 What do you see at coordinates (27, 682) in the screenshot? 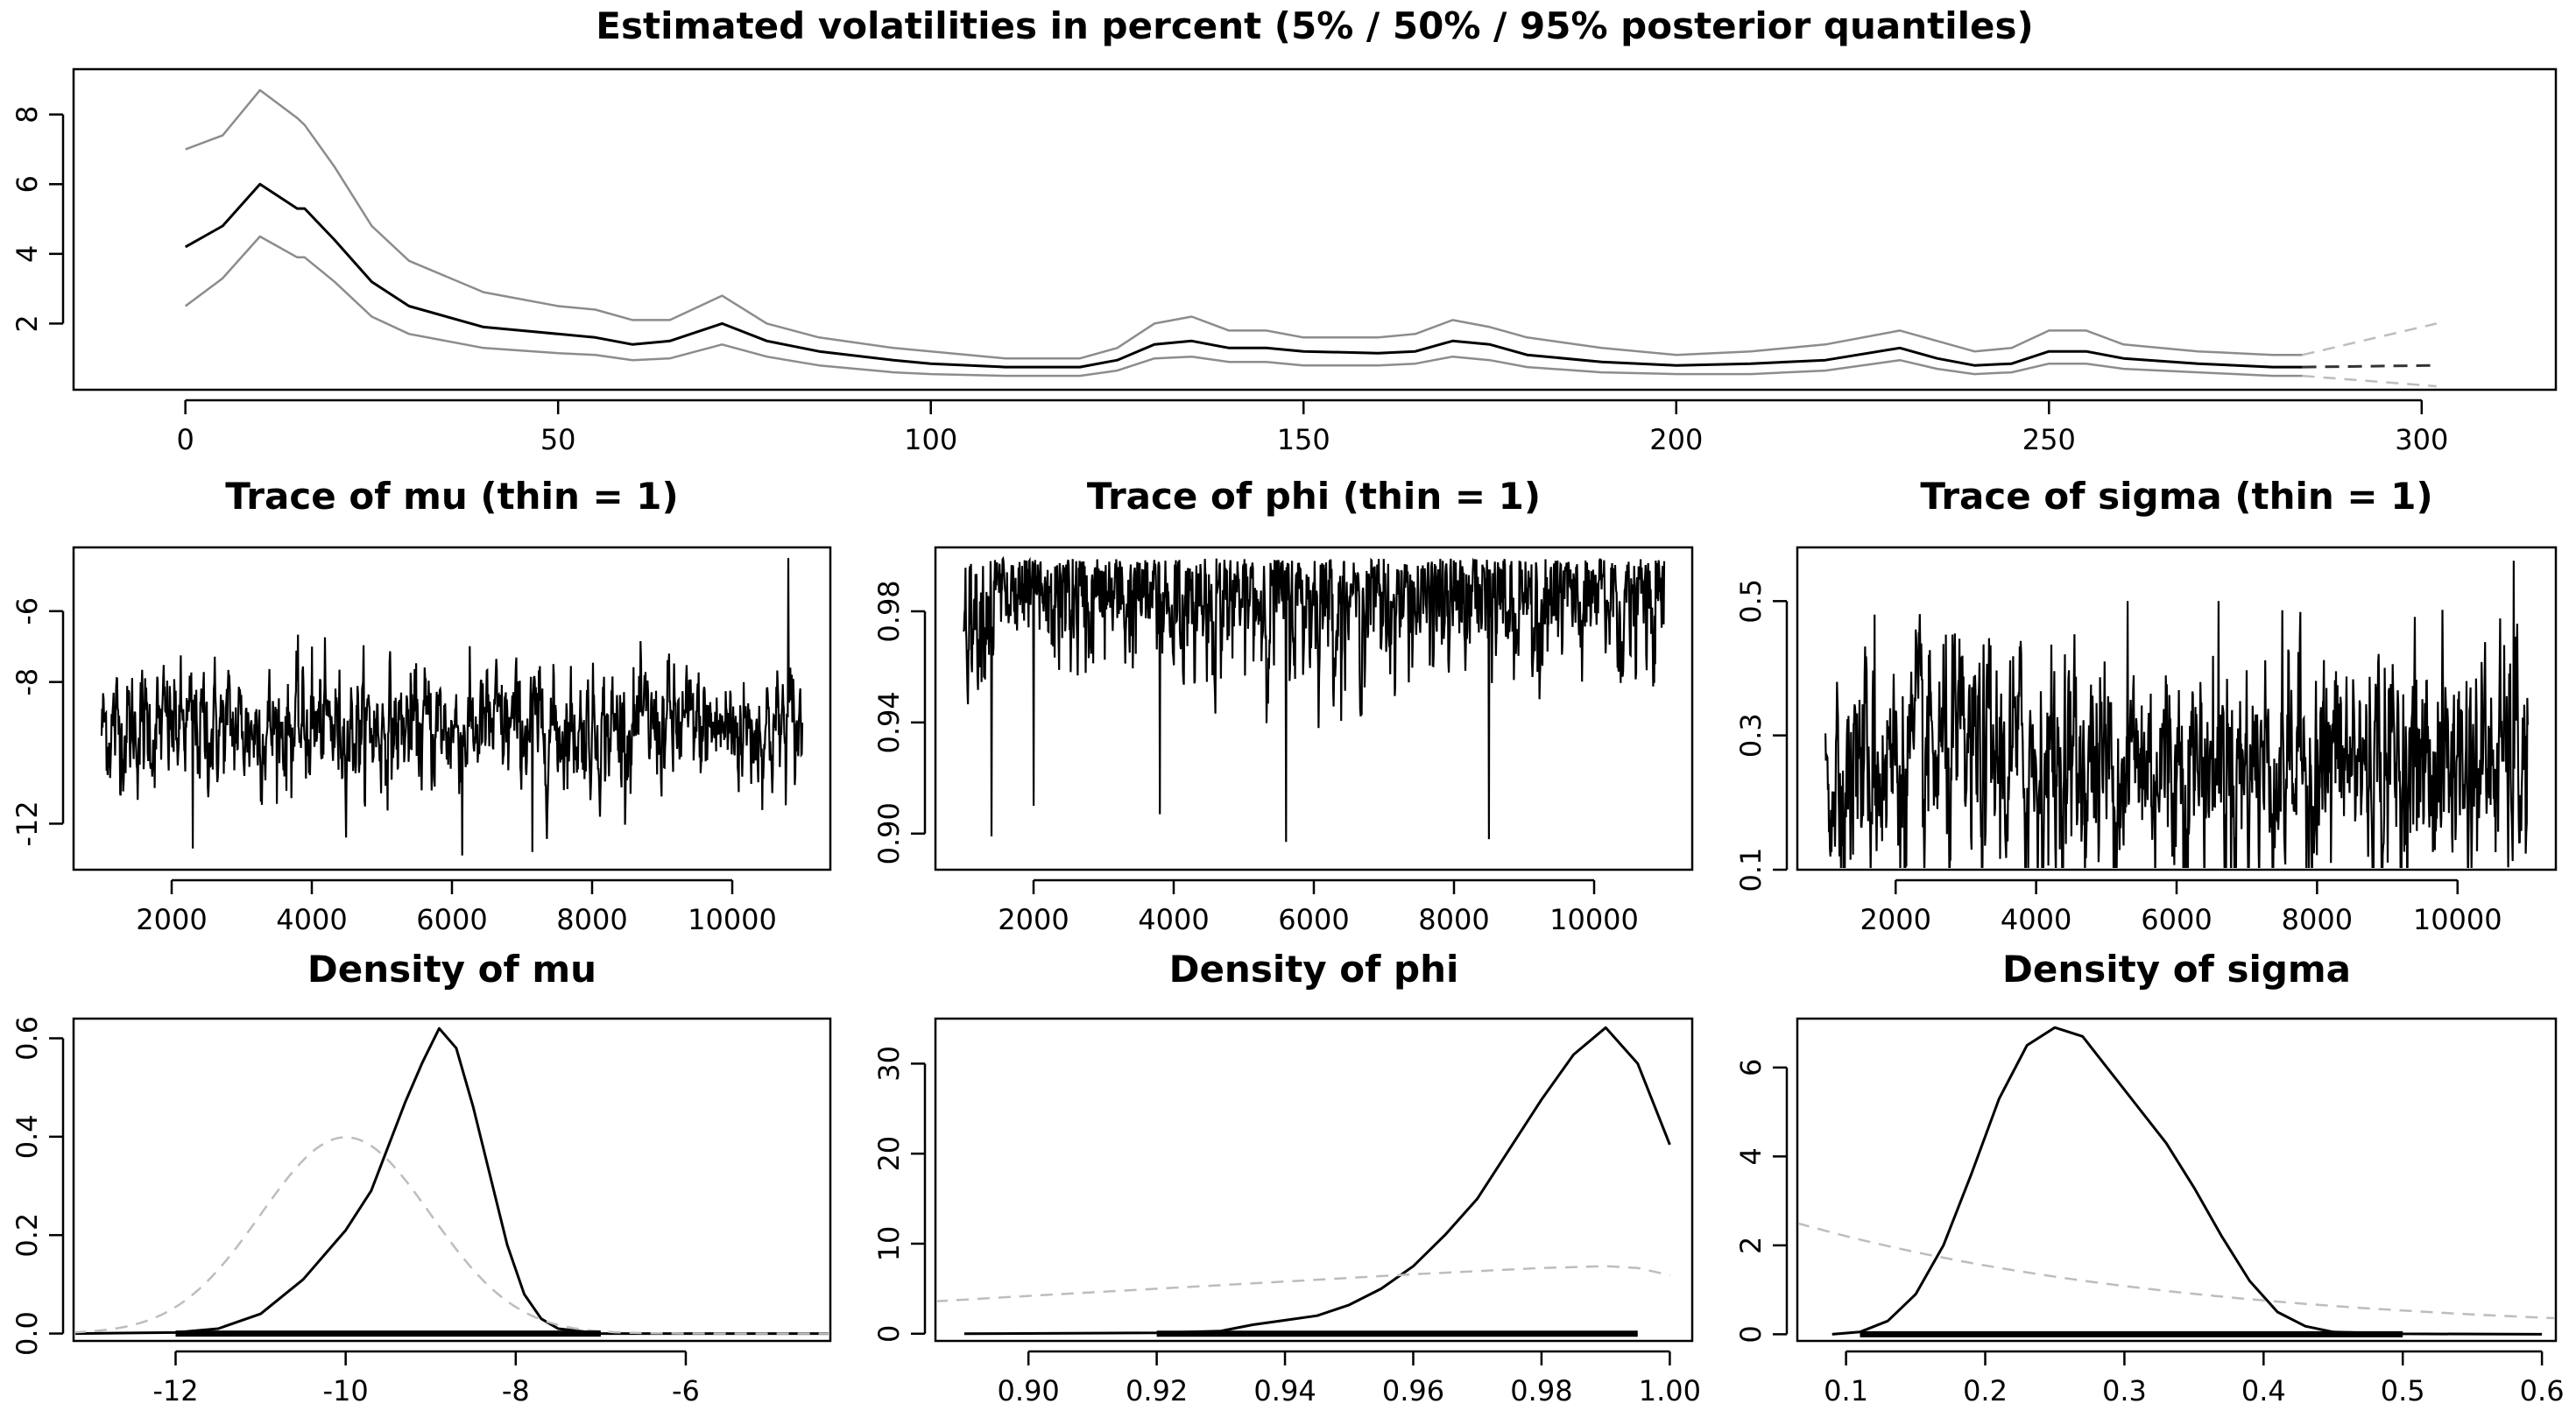
I see `y-tick-label: -8` at bounding box center [27, 682].